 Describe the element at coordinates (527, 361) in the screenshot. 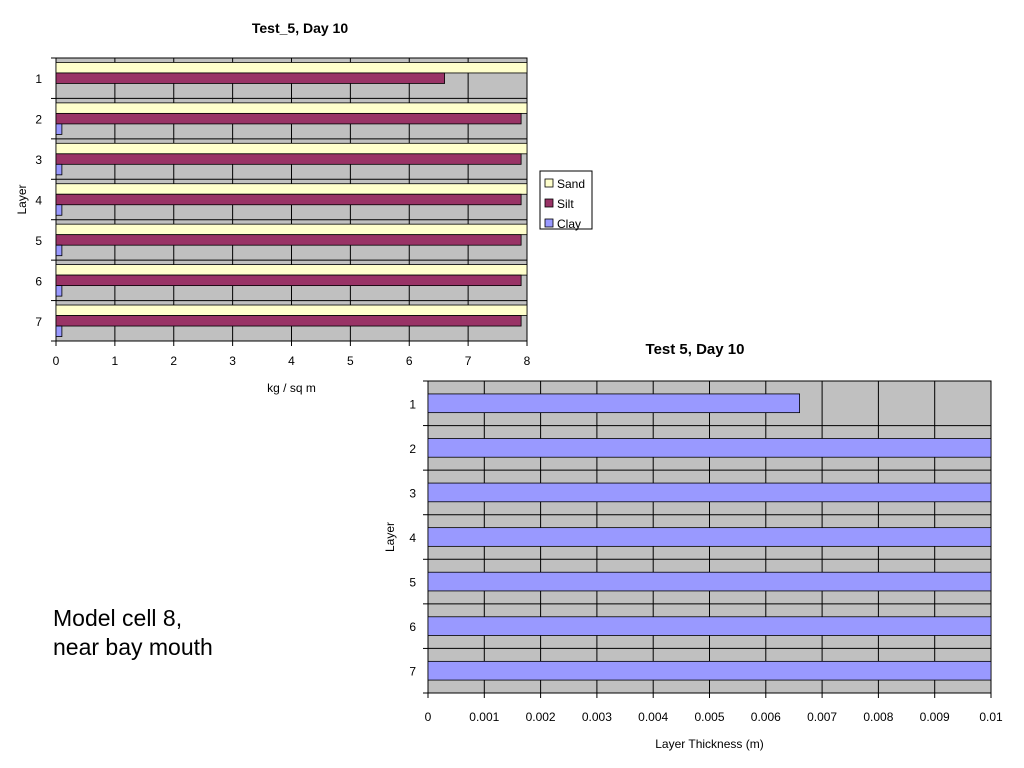

I see `x-tick-label: 8` at that location.